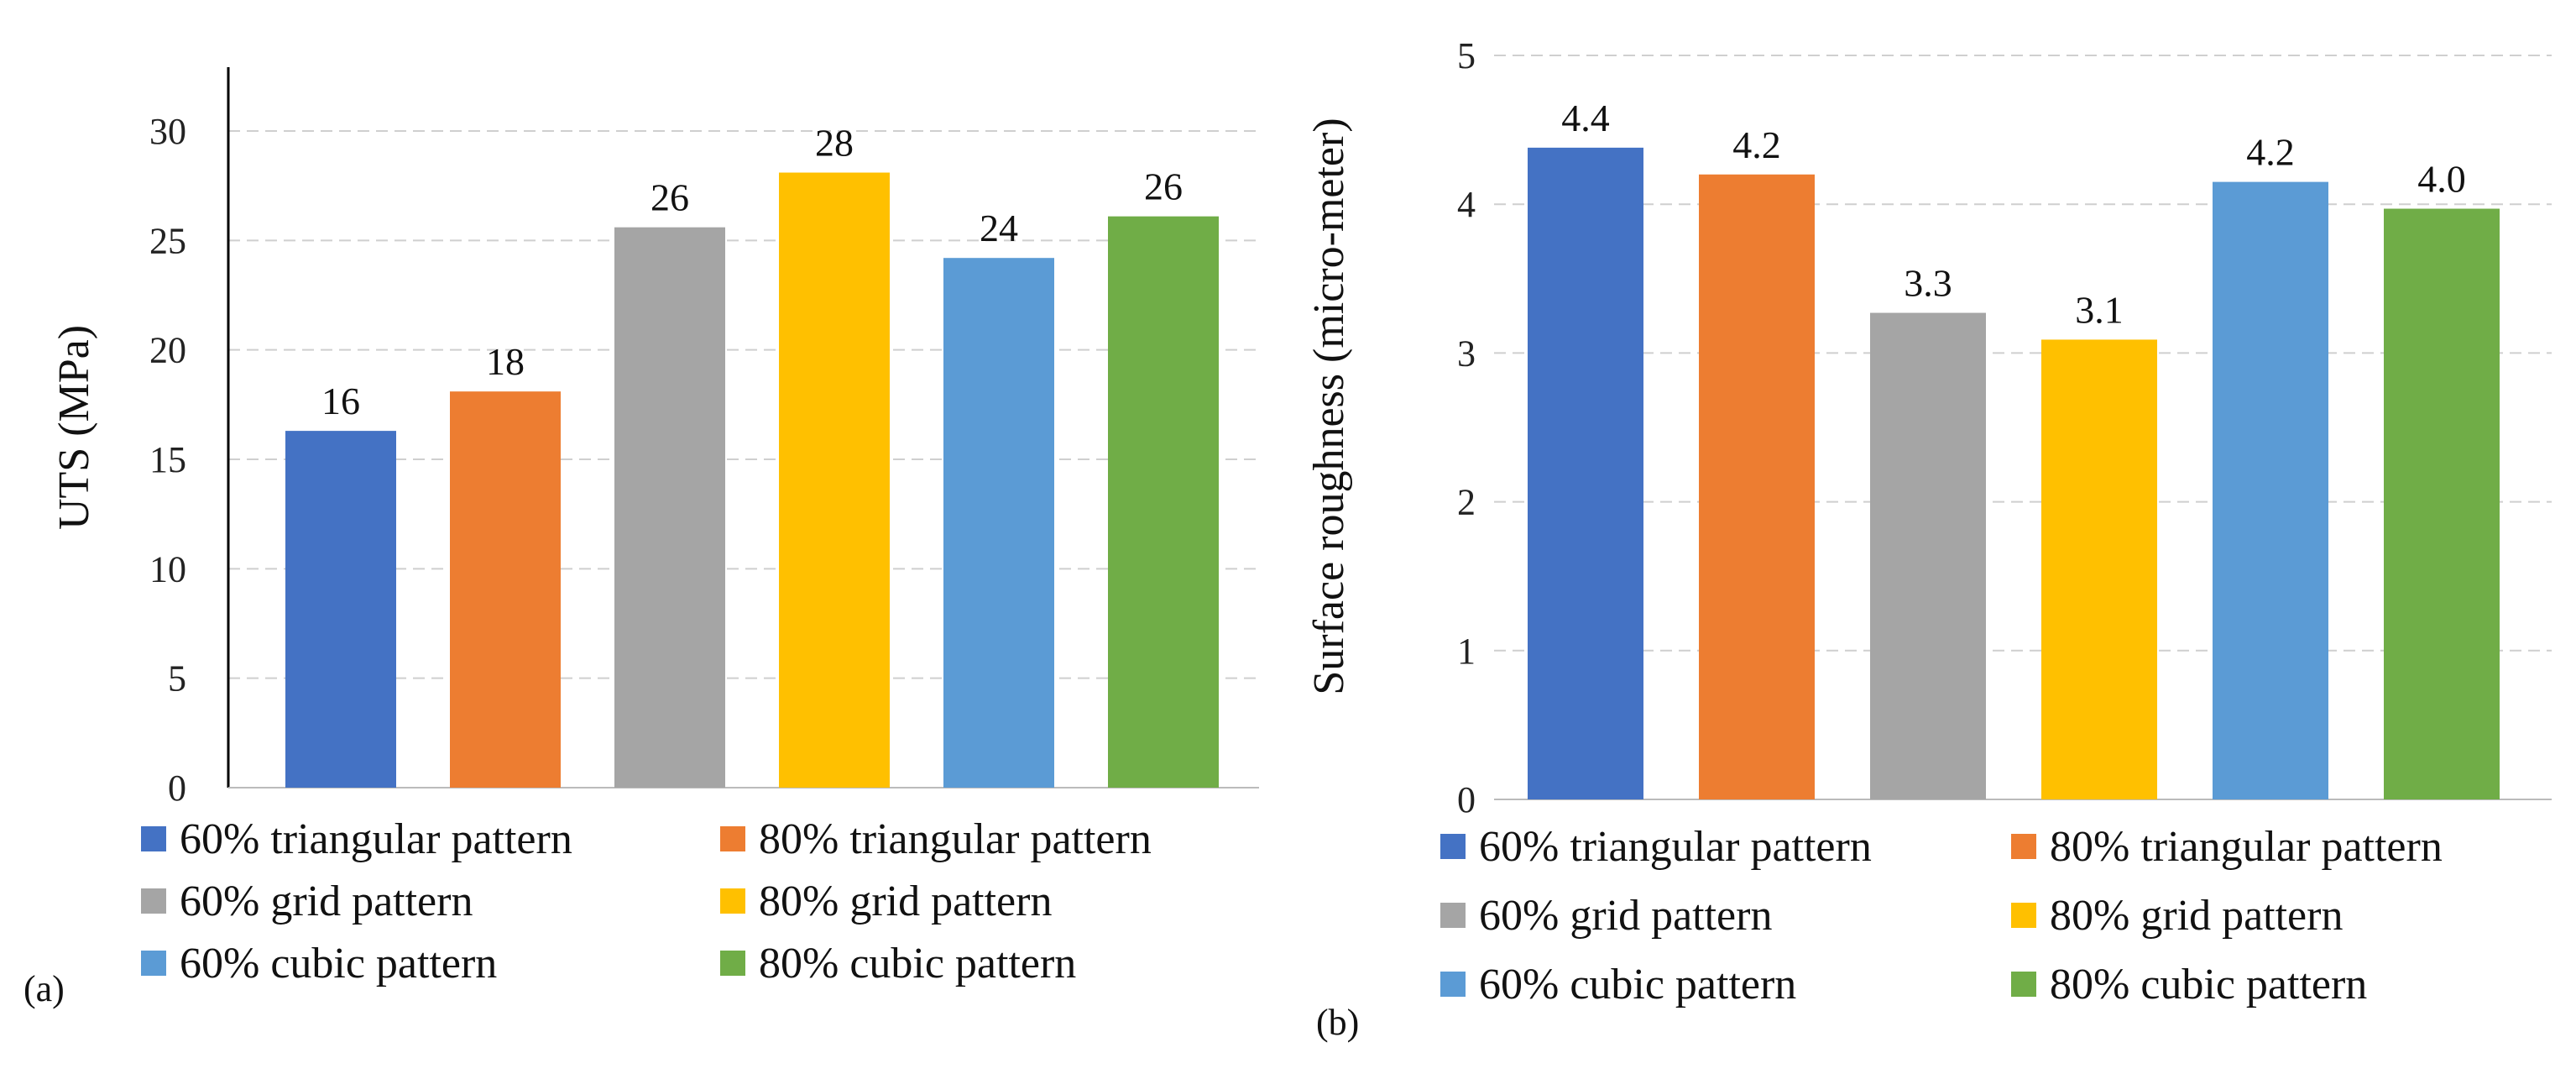 This screenshot has width=2576, height=1074. What do you see at coordinates (999, 228) in the screenshot?
I see `chart-a-data-label: 24` at bounding box center [999, 228].